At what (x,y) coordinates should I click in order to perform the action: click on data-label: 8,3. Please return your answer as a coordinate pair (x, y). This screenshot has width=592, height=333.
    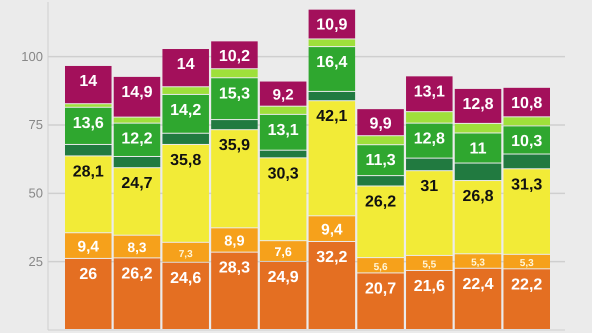
    Looking at the image, I should click on (137, 247).